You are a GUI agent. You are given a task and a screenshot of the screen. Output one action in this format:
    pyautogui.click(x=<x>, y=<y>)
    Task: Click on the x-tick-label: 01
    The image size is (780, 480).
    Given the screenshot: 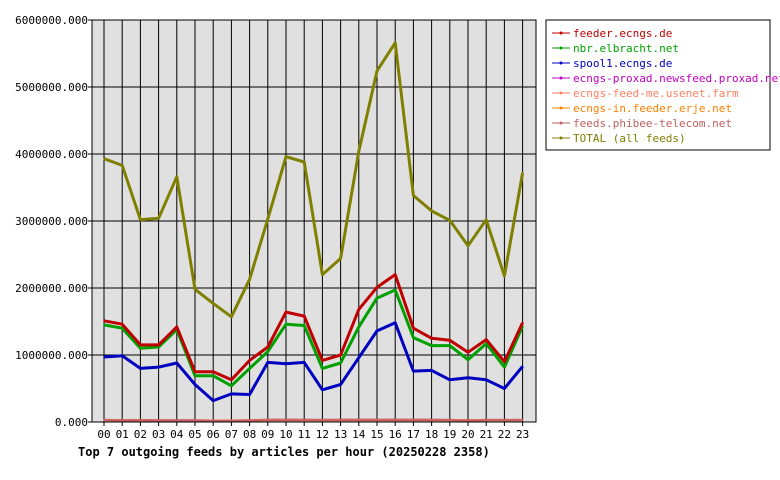 What is the action you would take?
    pyautogui.click(x=122, y=434)
    